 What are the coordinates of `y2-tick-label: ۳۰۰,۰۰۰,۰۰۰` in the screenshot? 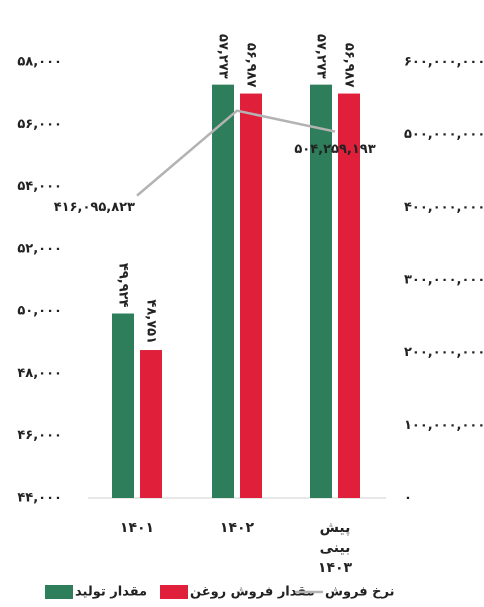 It's located at (444, 280).